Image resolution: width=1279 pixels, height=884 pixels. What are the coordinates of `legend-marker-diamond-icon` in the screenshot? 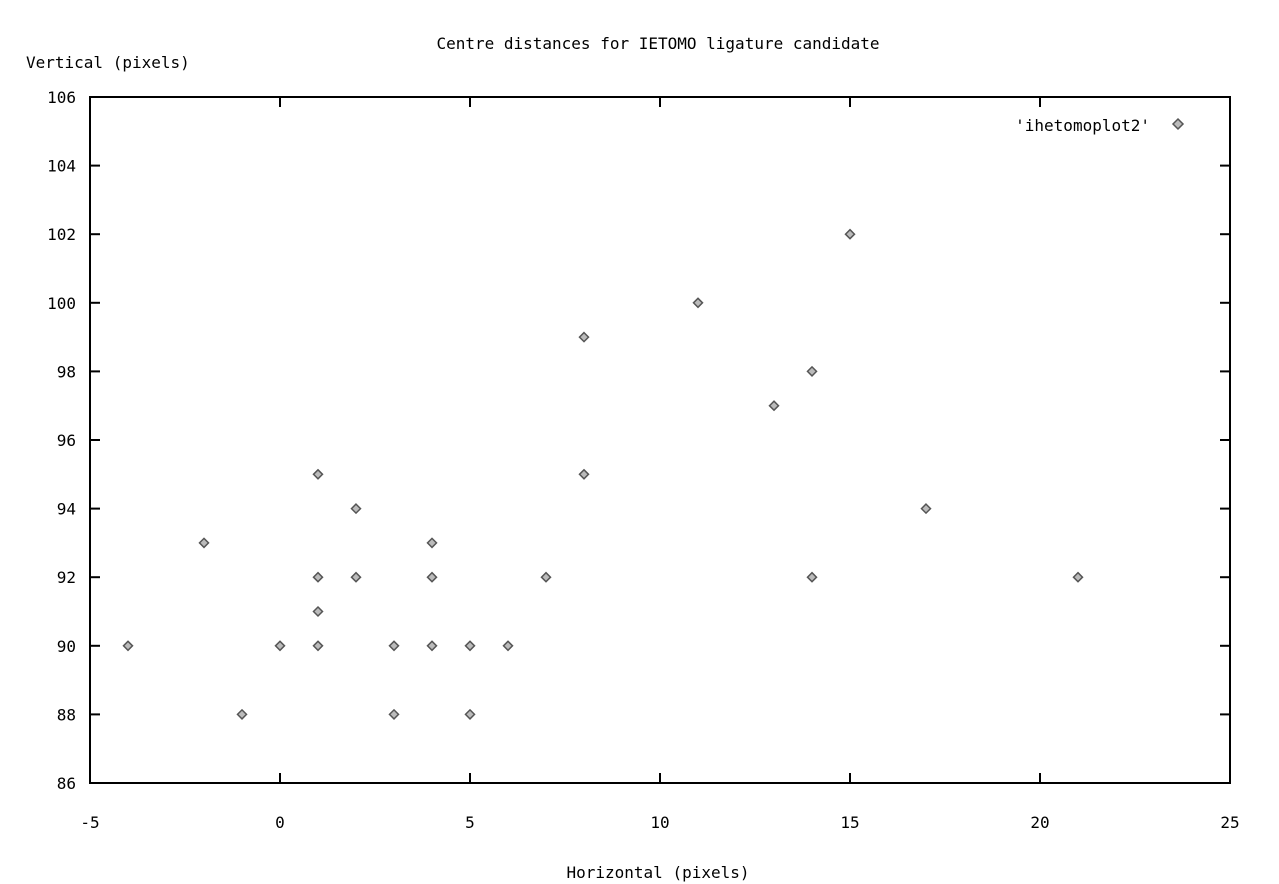 It's located at (1178, 124).